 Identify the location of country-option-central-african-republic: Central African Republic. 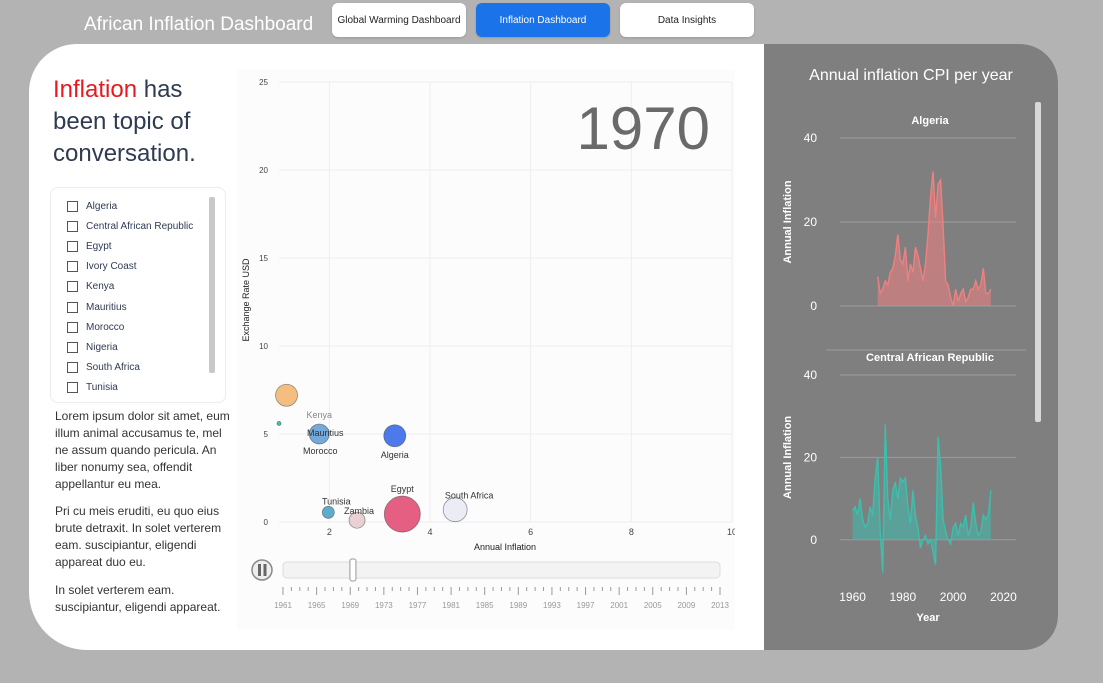
(130, 227).